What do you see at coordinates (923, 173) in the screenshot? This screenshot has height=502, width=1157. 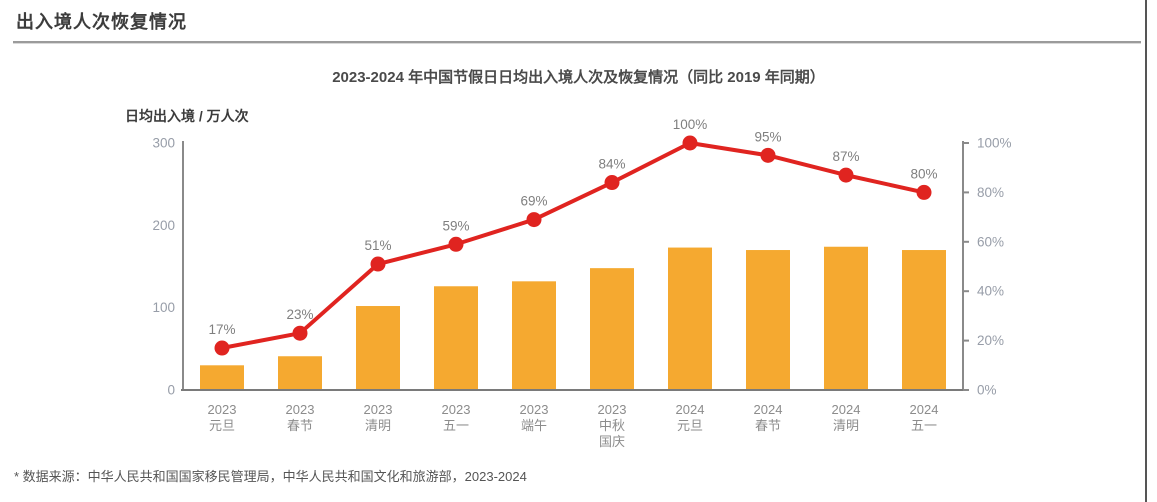 I see `data-label: 80%` at bounding box center [923, 173].